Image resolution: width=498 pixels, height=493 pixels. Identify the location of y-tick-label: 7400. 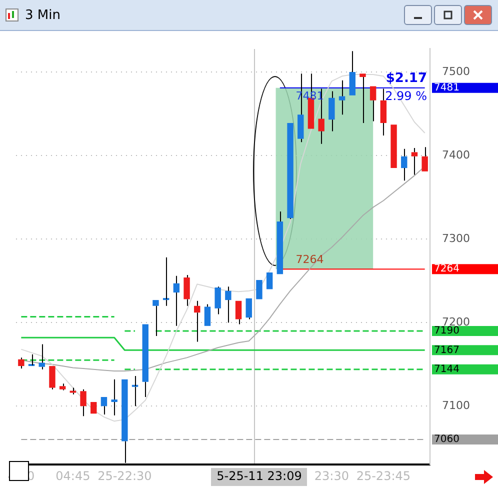
(456, 155).